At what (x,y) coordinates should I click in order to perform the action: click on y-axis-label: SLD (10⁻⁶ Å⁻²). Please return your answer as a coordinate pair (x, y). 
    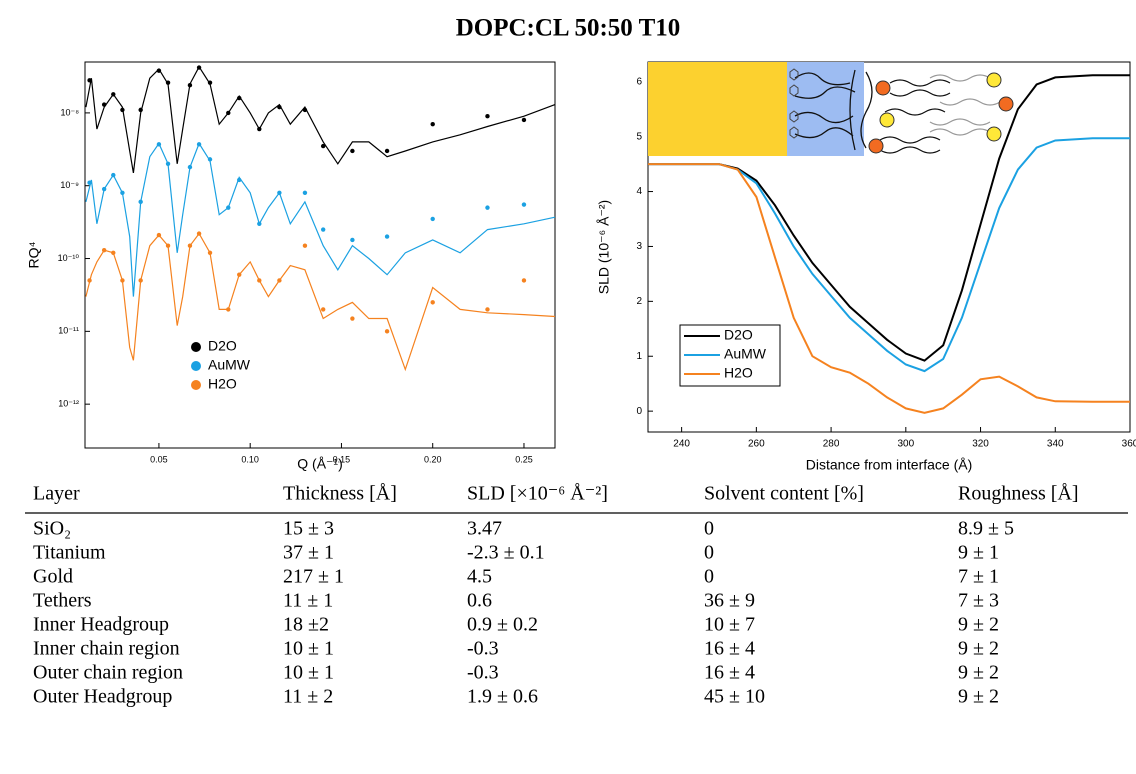
    Looking at the image, I should click on (604, 247).